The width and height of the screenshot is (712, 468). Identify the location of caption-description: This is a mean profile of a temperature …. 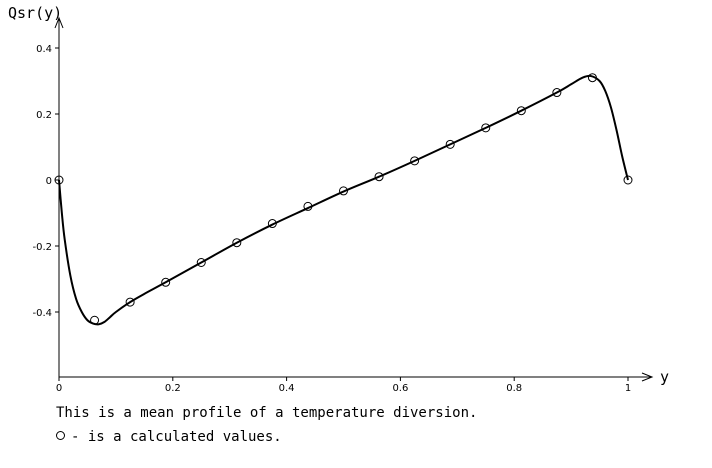
(267, 413).